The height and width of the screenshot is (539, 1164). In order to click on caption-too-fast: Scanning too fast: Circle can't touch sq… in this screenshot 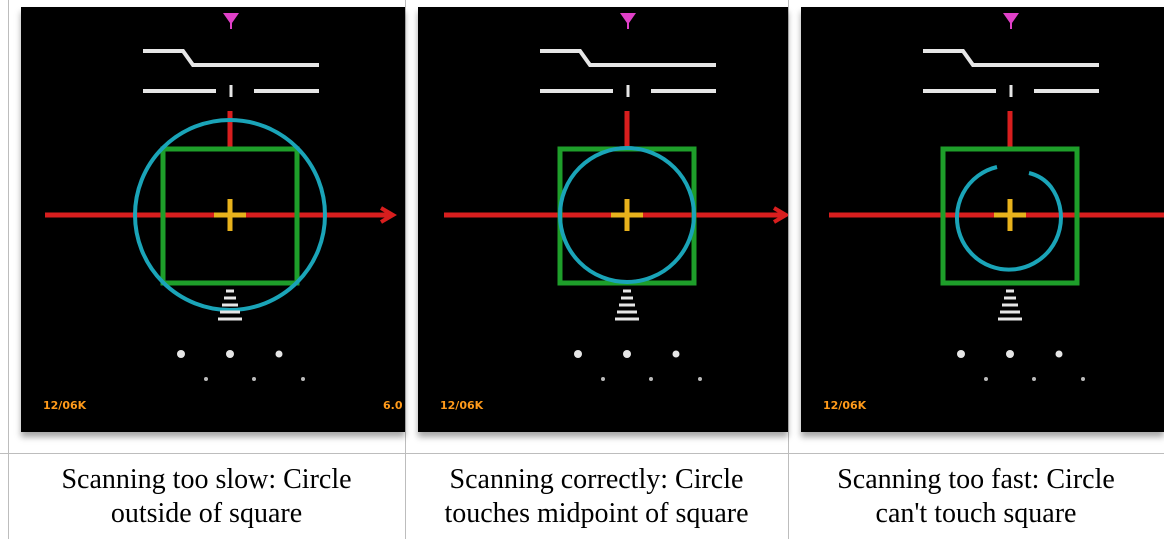, I will do `click(976, 501)`.